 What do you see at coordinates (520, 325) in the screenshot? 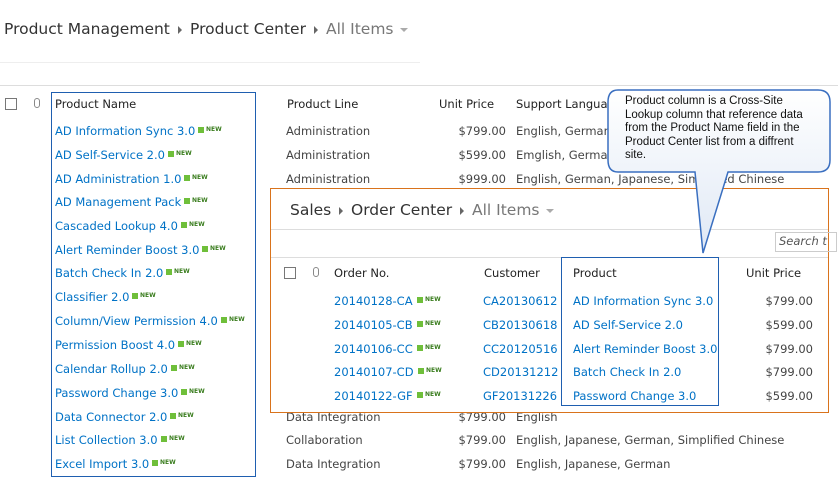
I see `customer: CB20130618` at bounding box center [520, 325].